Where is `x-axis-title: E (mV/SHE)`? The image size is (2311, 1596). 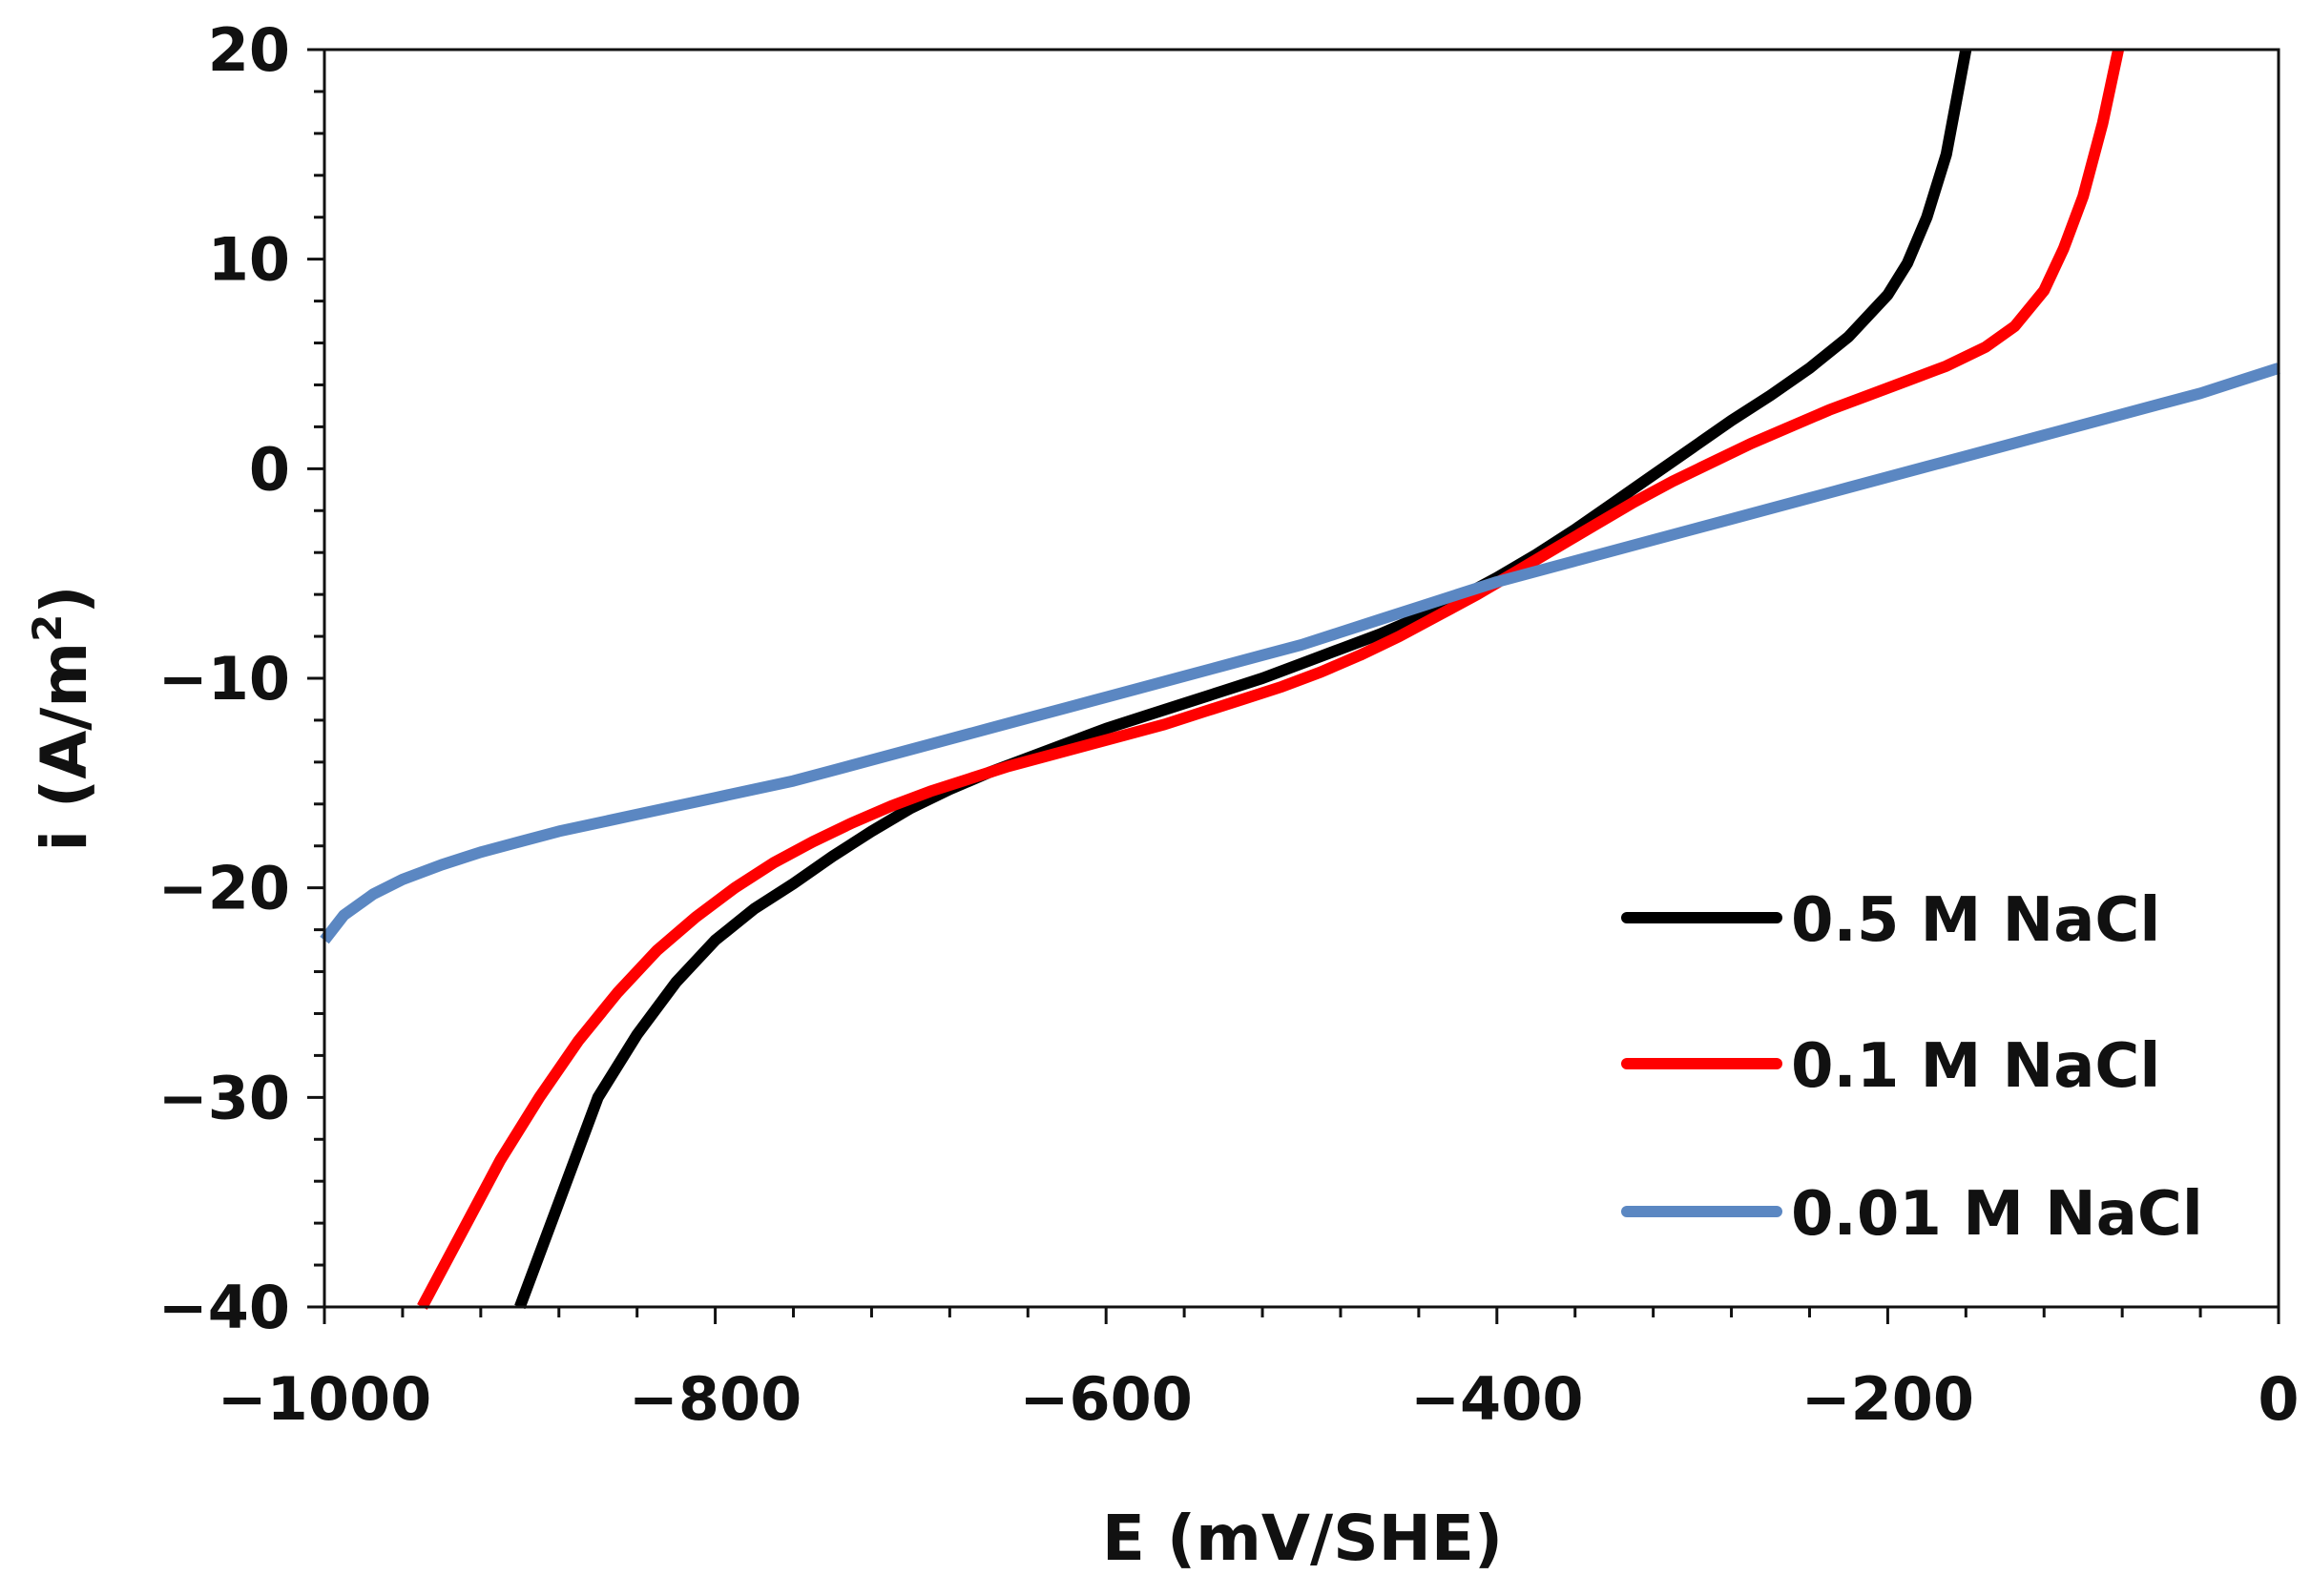 x-axis-title: E (mV/SHE) is located at coordinates (1302, 1539).